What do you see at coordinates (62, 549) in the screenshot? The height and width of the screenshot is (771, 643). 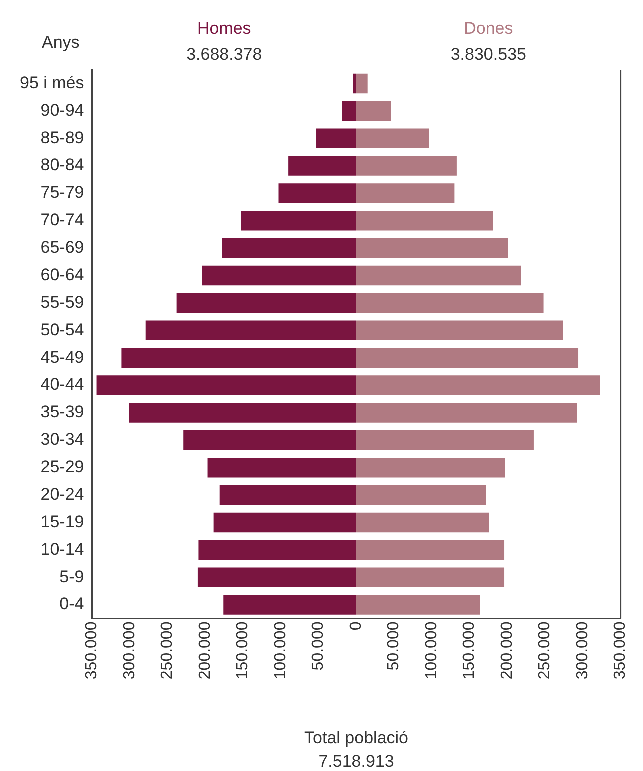 I see `y-tick-label: 10-14` at bounding box center [62, 549].